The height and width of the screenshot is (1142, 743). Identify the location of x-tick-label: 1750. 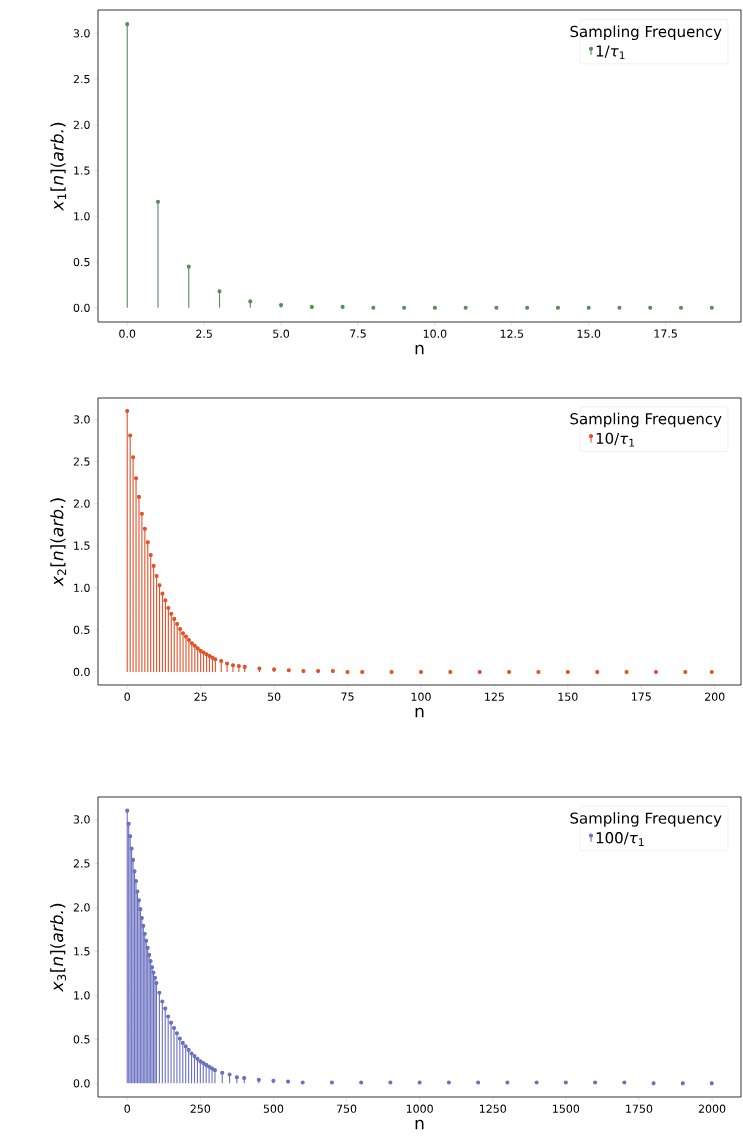
(639, 1108).